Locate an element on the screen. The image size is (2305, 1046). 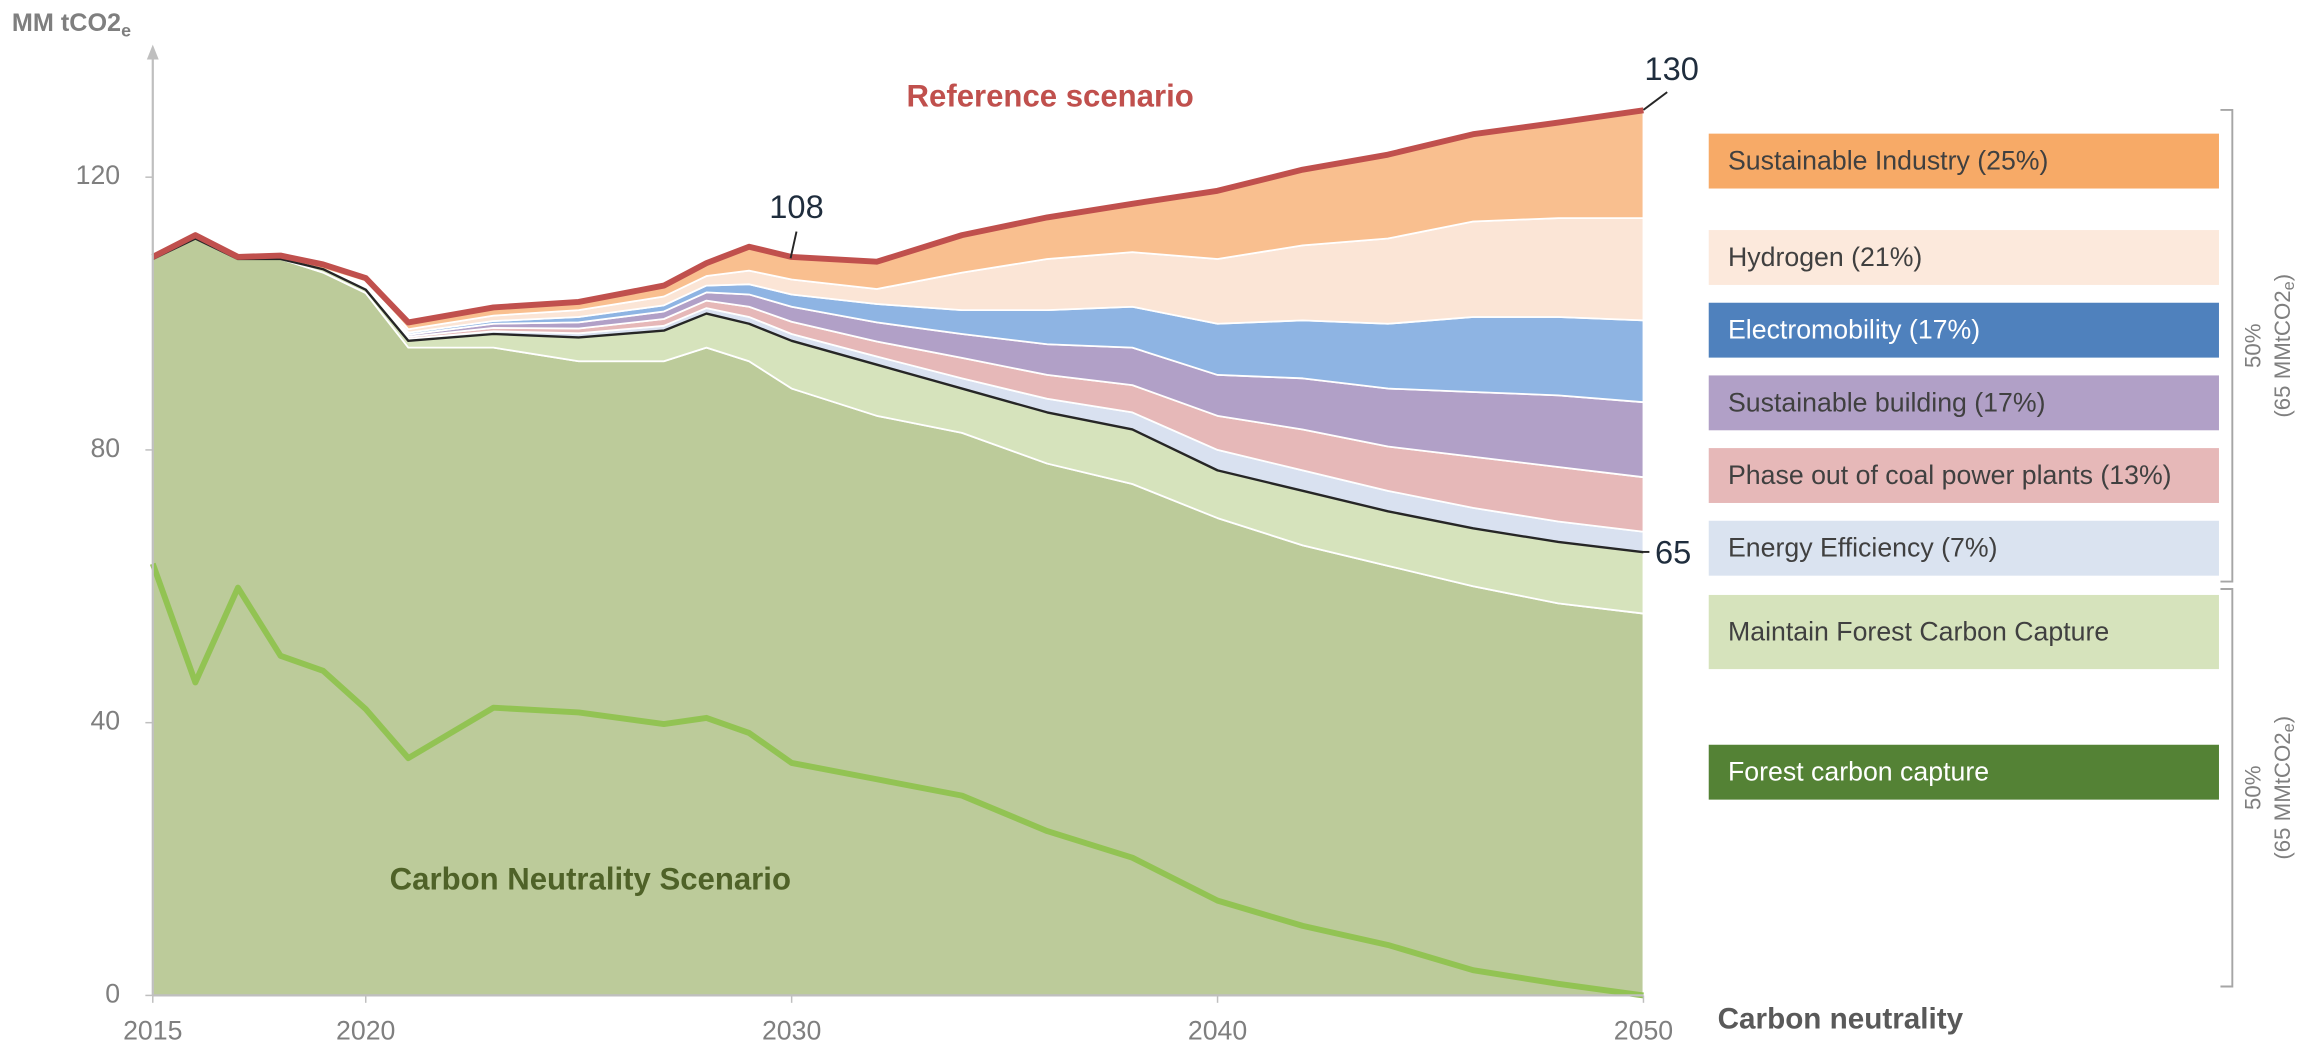
reference-line is located at coordinates (897, 216).